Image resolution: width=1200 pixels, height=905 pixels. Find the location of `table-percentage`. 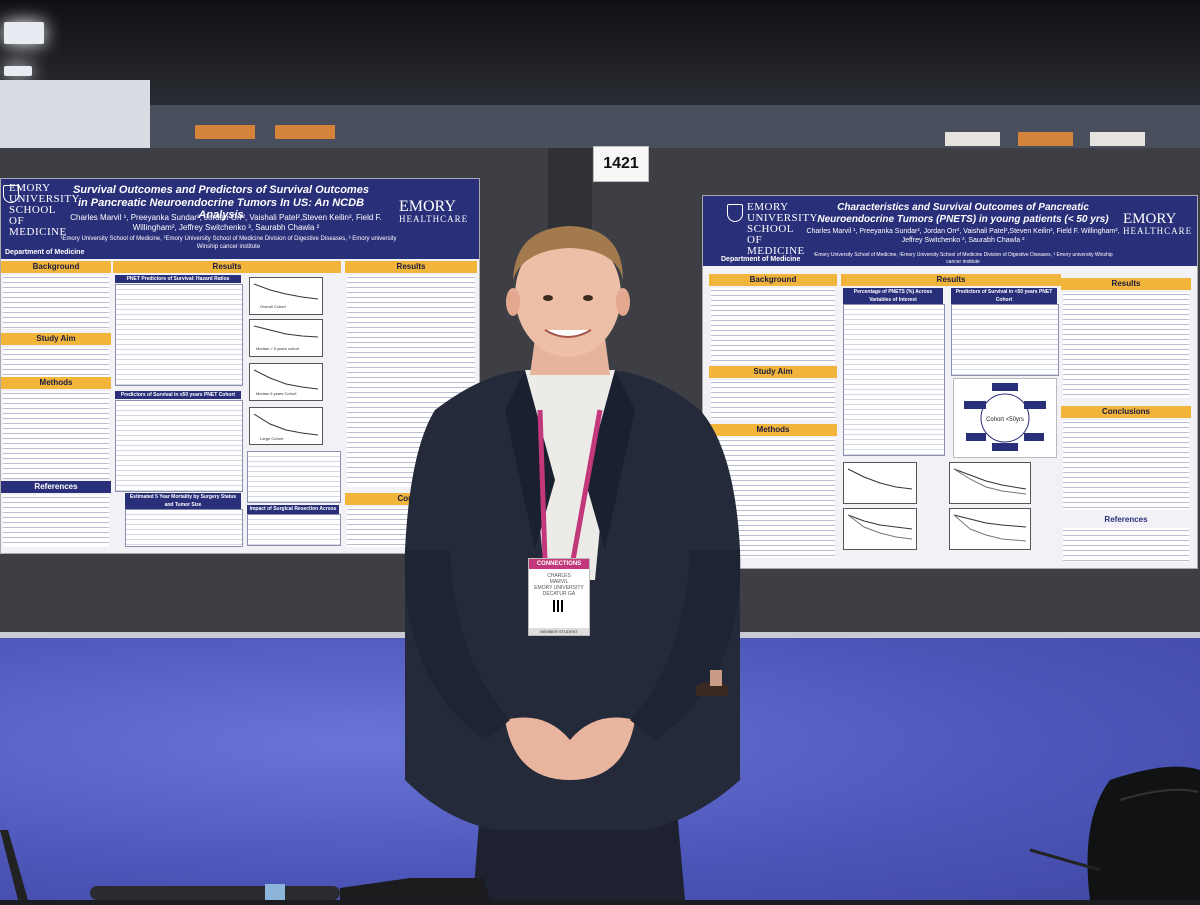

table-percentage is located at coordinates (894, 380).